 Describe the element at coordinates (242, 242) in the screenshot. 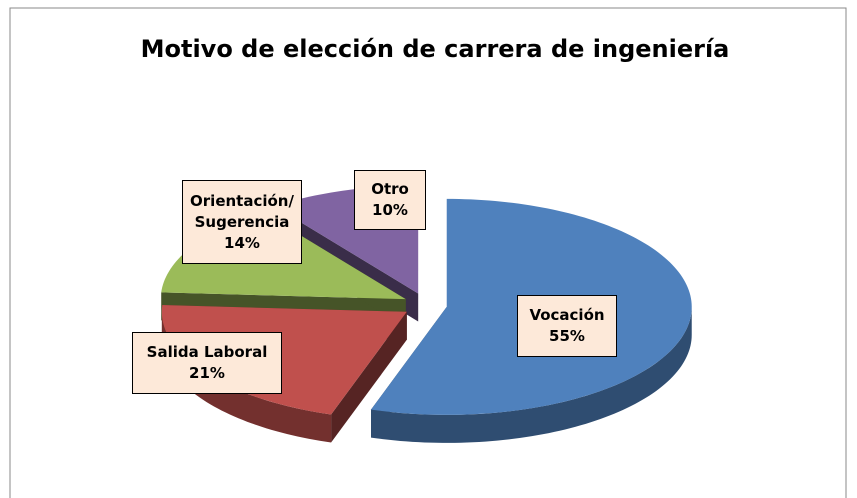

I see `value-label: 14%` at that location.